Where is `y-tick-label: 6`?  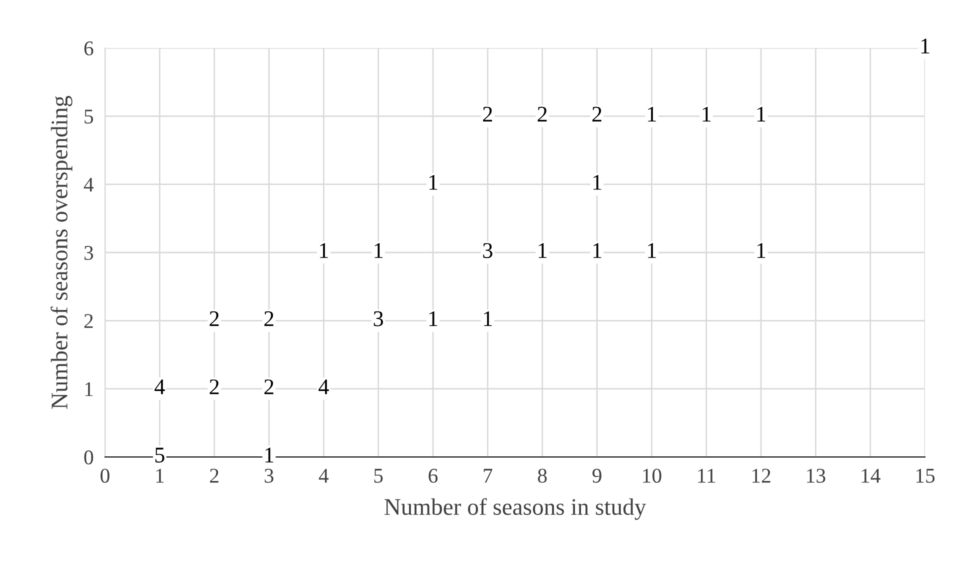 y-tick-label: 6 is located at coordinates (89, 48).